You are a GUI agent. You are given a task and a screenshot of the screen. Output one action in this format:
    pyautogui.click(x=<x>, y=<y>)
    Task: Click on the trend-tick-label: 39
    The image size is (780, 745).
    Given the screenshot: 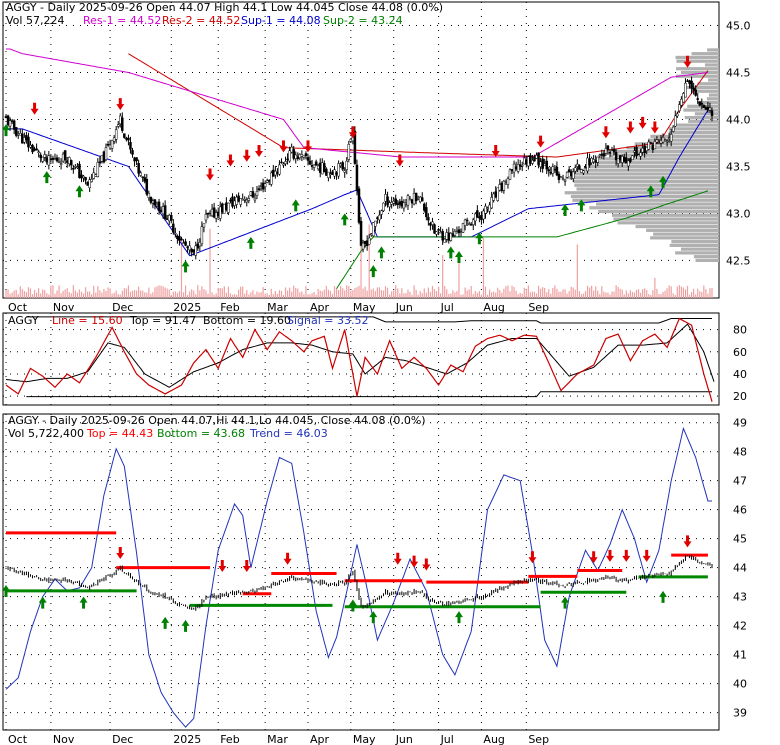 What is the action you would take?
    pyautogui.click(x=740, y=713)
    